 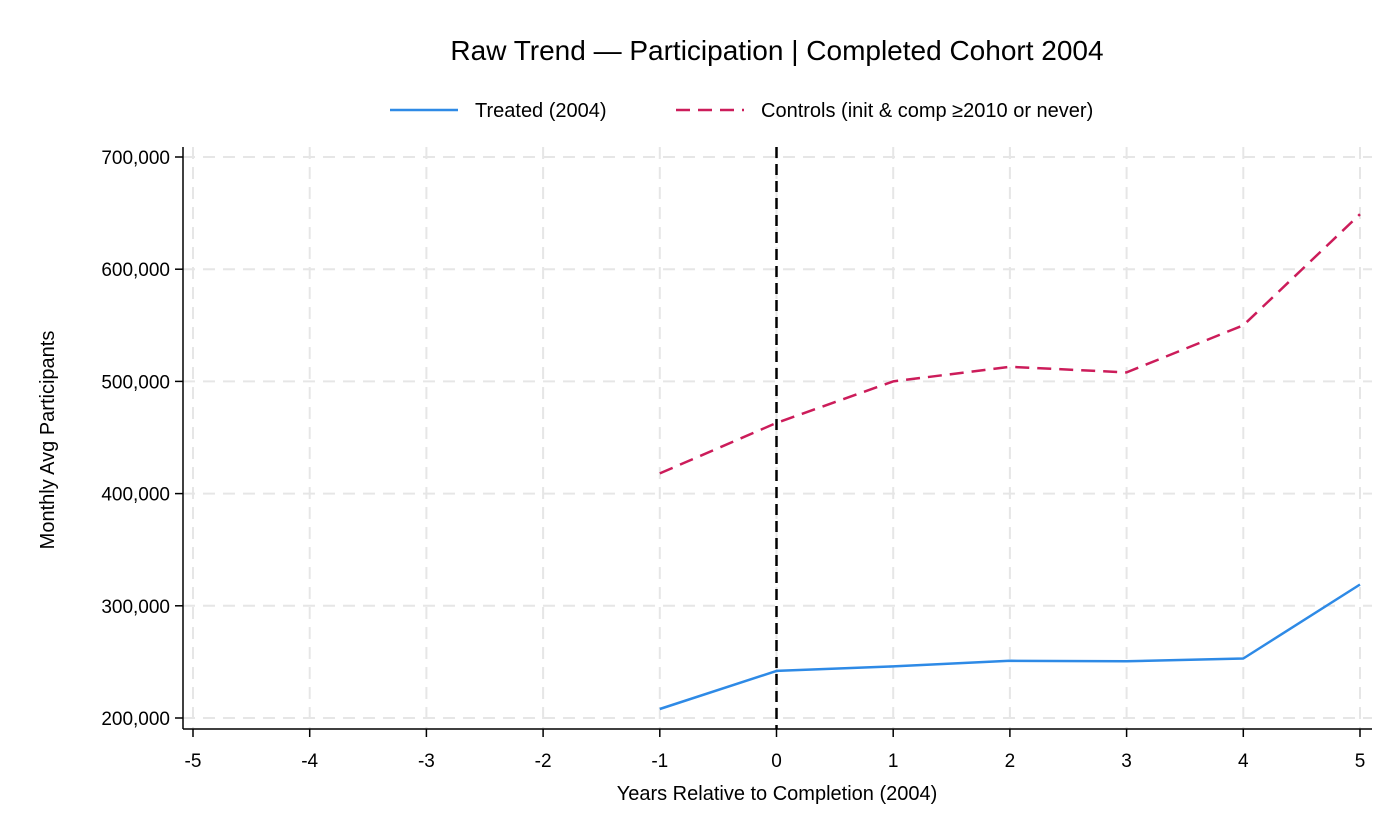 What do you see at coordinates (193, 761) in the screenshot?
I see `x-tick-label: -5` at bounding box center [193, 761].